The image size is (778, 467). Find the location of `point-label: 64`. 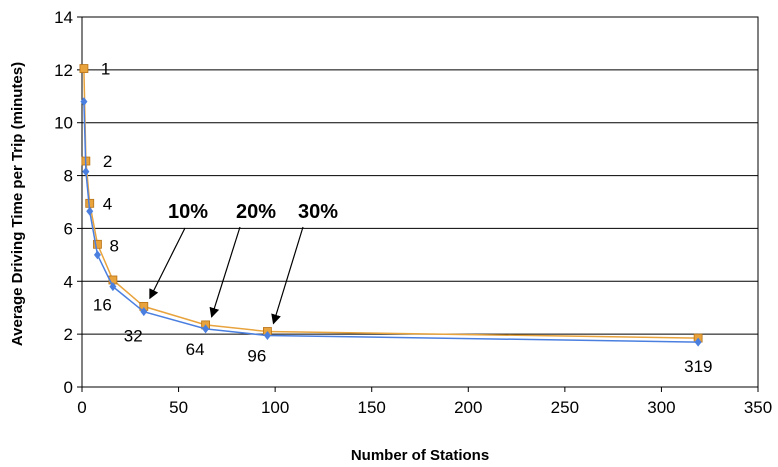

point-label: 64 is located at coordinates (195, 349).